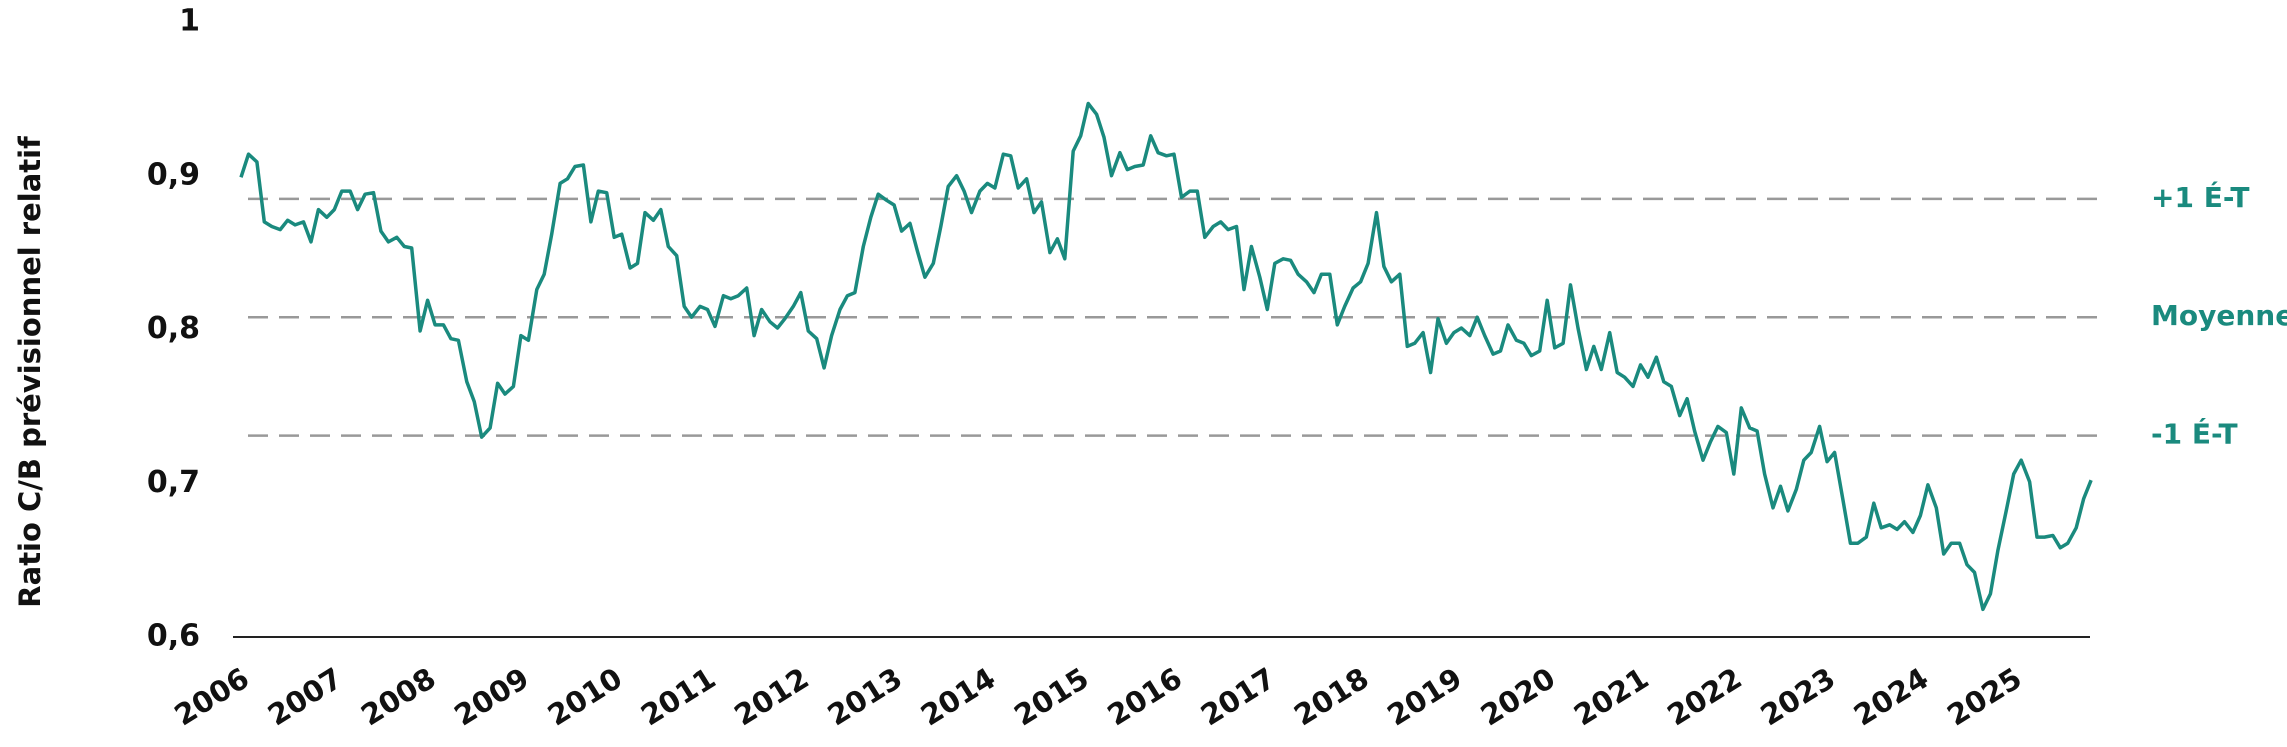  Describe the element at coordinates (173, 328) in the screenshot. I see `y-tick-label: 0,8` at that location.